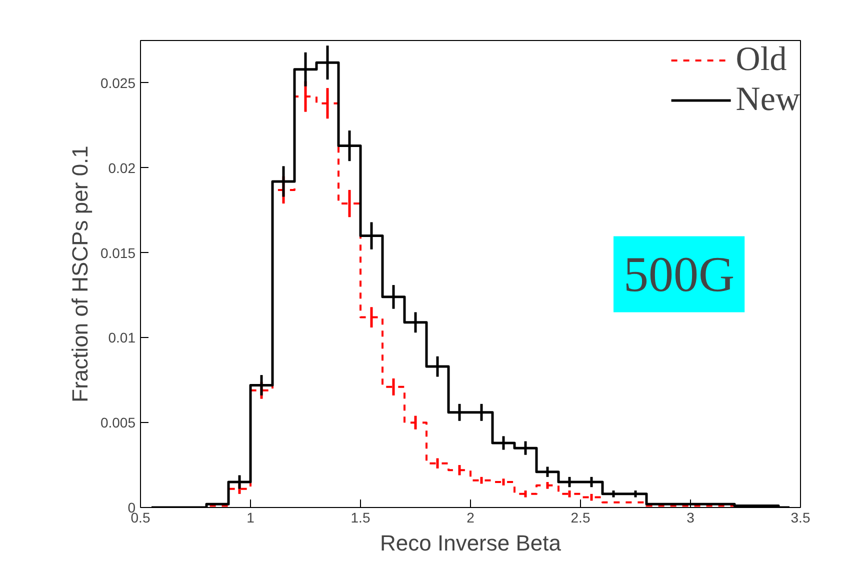  Describe the element at coordinates (471, 543) in the screenshot. I see `x-axis-title: Reco Inverse Beta` at that location.